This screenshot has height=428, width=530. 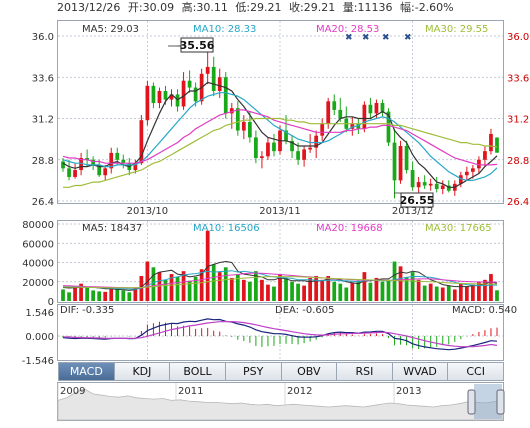 What do you see at coordinates (347, 29) in the screenshot?
I see `ma-legend-item: MA20: 28.53` at bounding box center [347, 29].